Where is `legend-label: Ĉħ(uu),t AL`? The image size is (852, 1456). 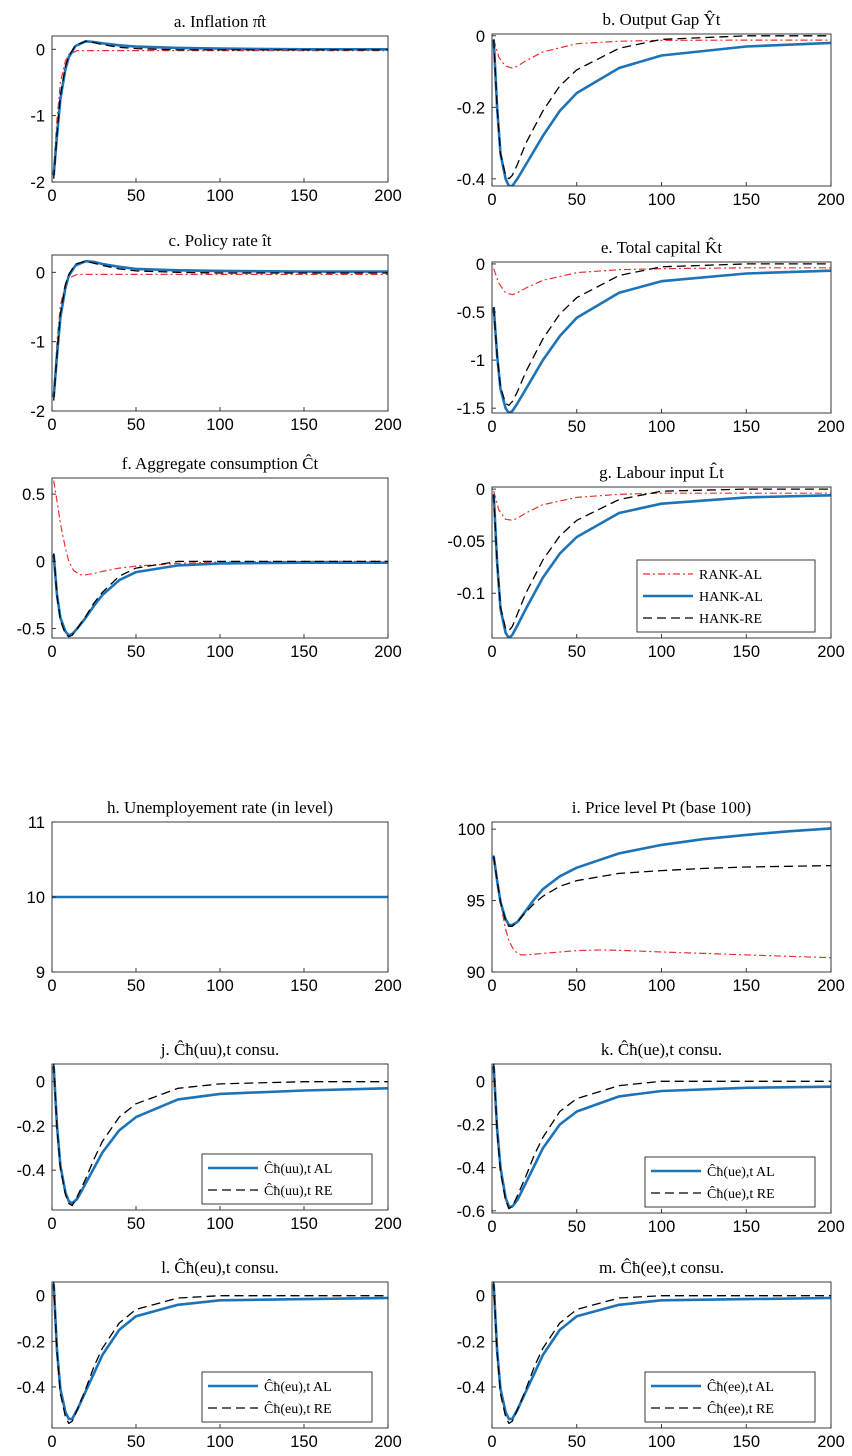
legend-label: Ĉħ(uu),t AL is located at coordinates (298, 1168).